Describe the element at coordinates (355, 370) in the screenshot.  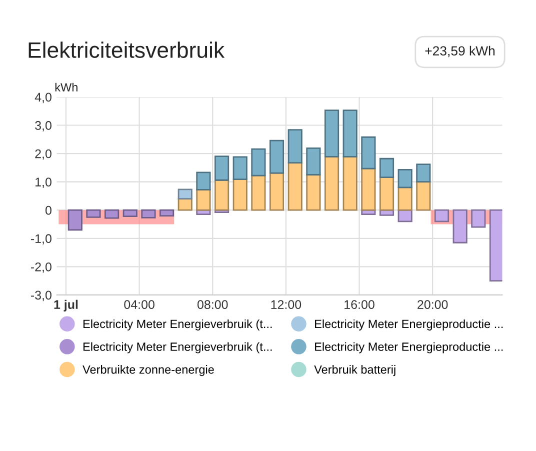
I see `legend-label: Verbruik batterij` at that location.